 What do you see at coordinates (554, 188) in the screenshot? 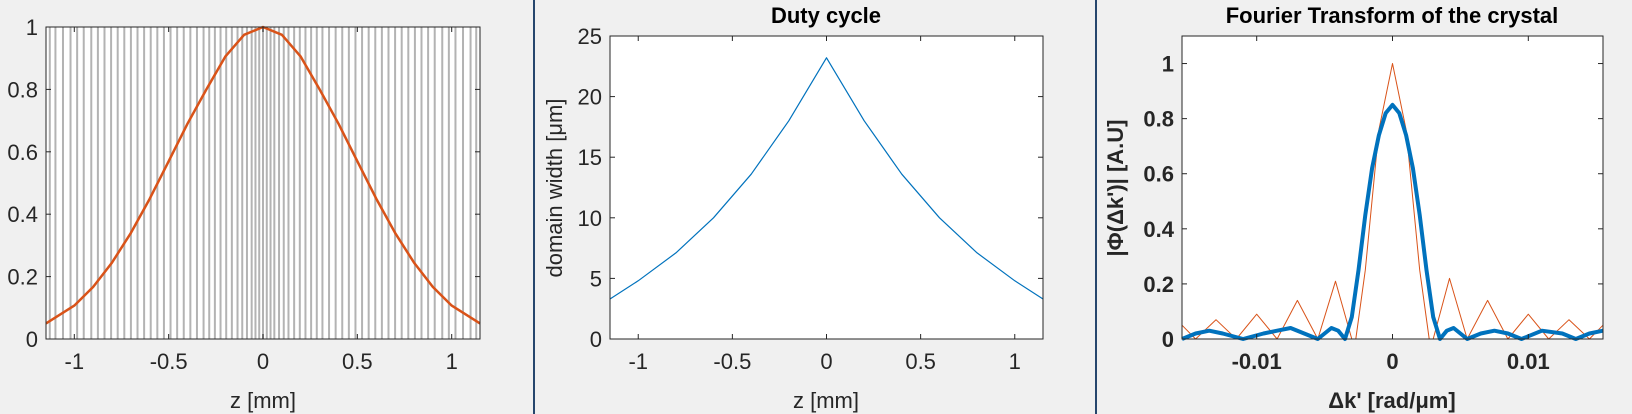
I see `panel-2-y-axis-label: domain width [μm]` at bounding box center [554, 188].